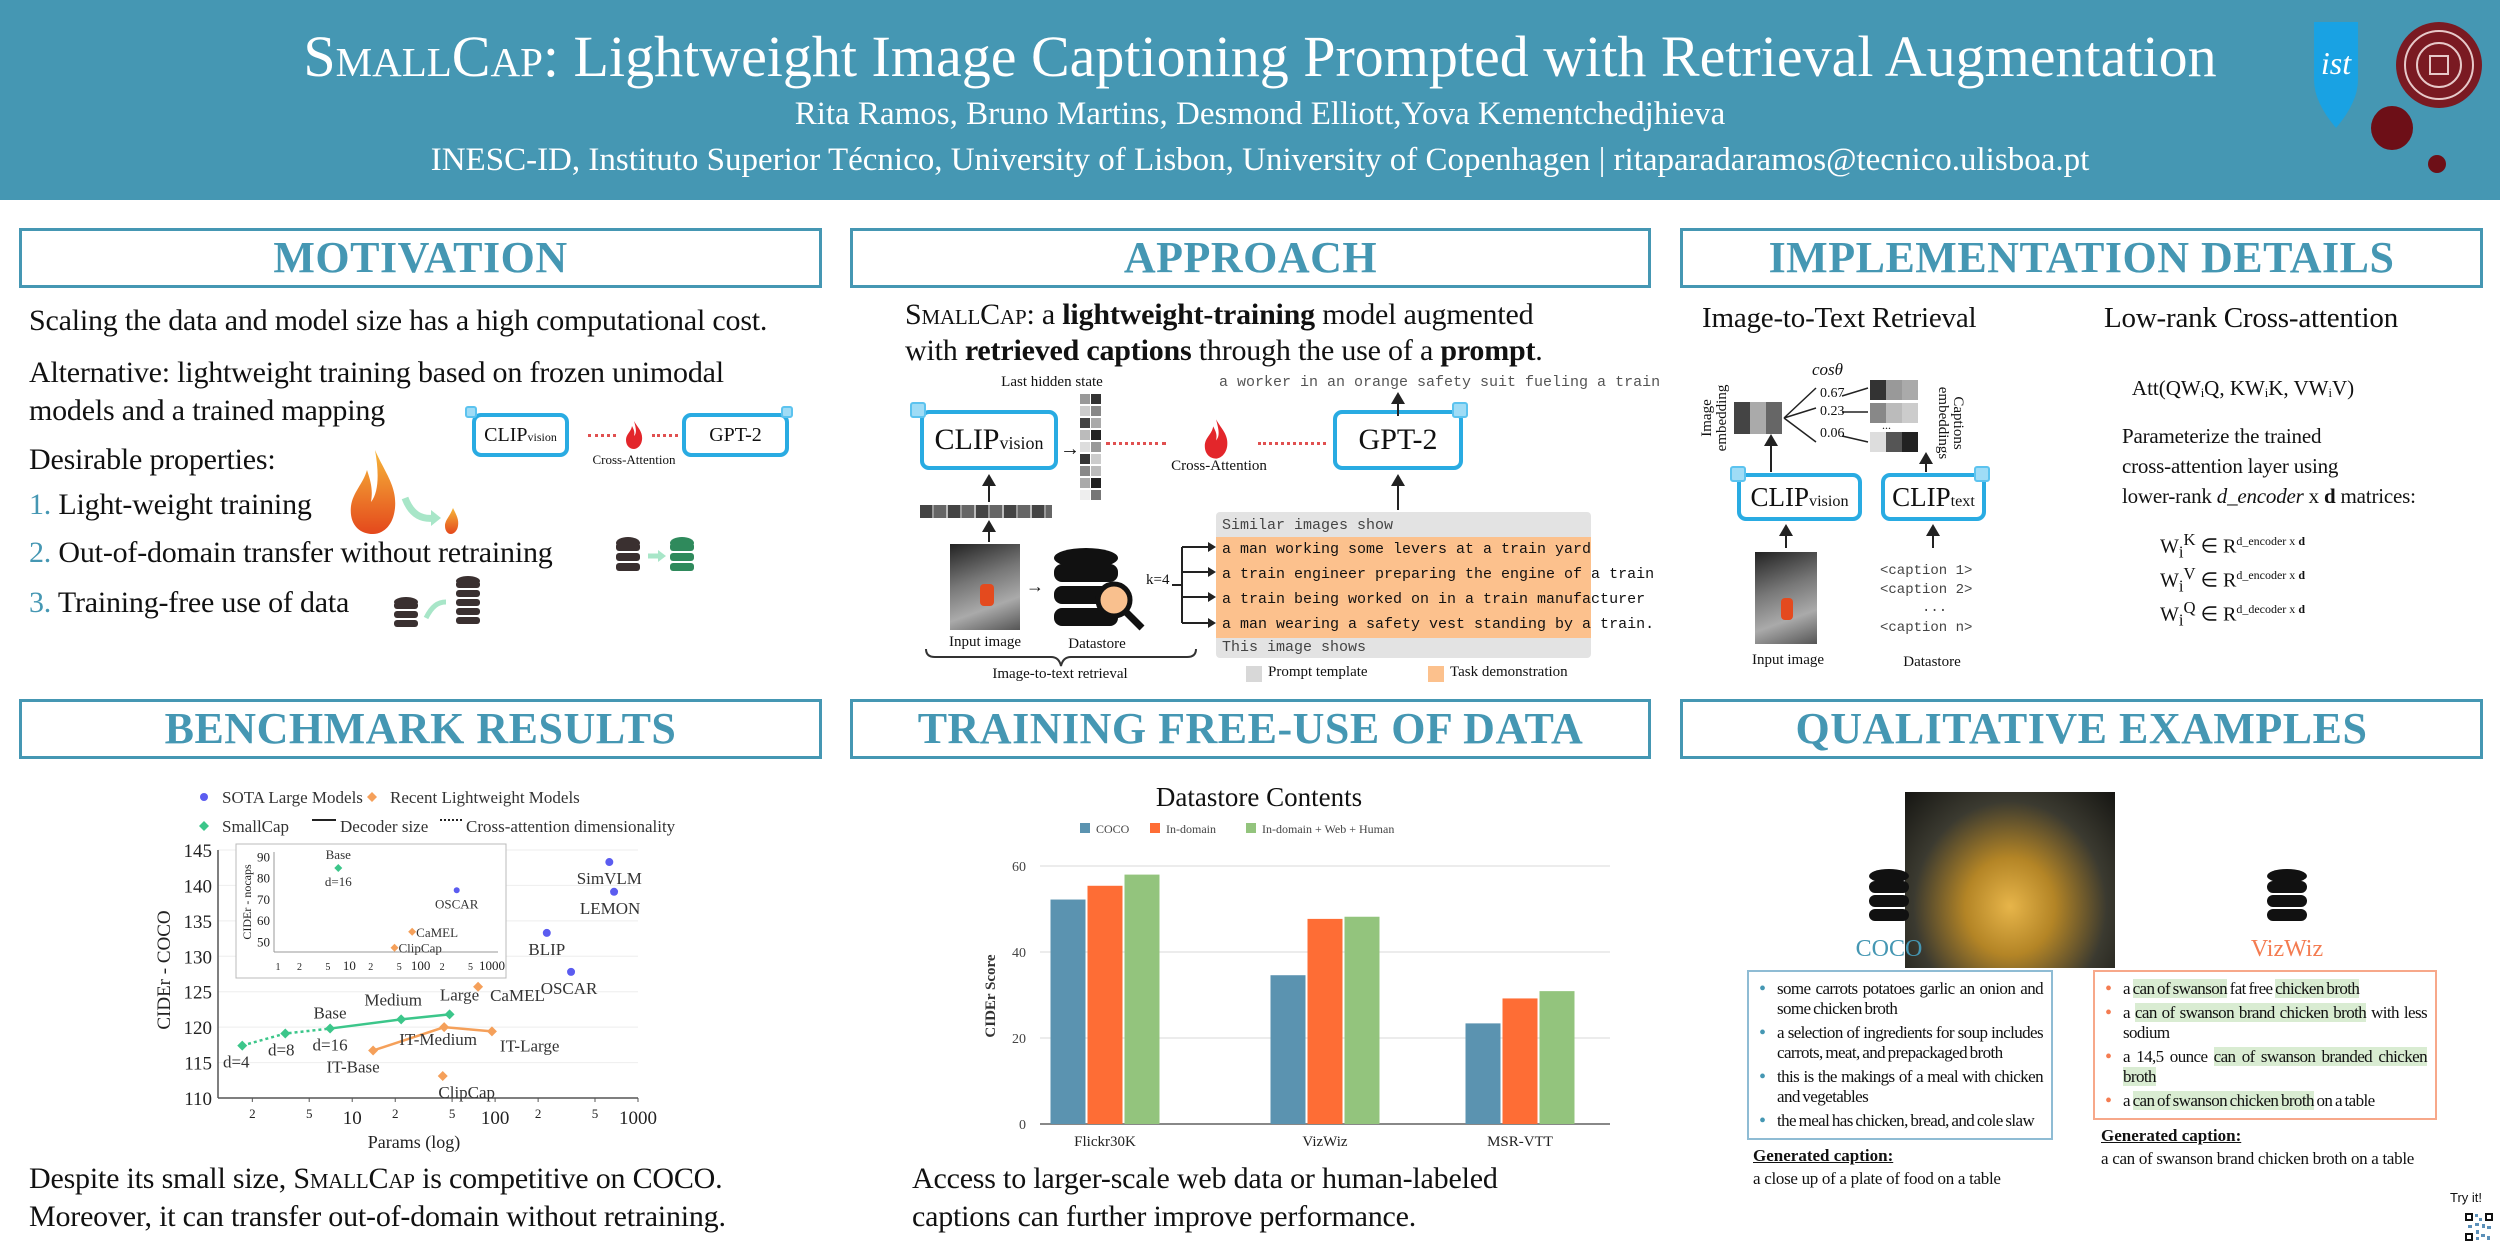 This screenshot has height=1250, width=2500. I want to click on coco-generated-label: Generated caption:, so click(1823, 1155).